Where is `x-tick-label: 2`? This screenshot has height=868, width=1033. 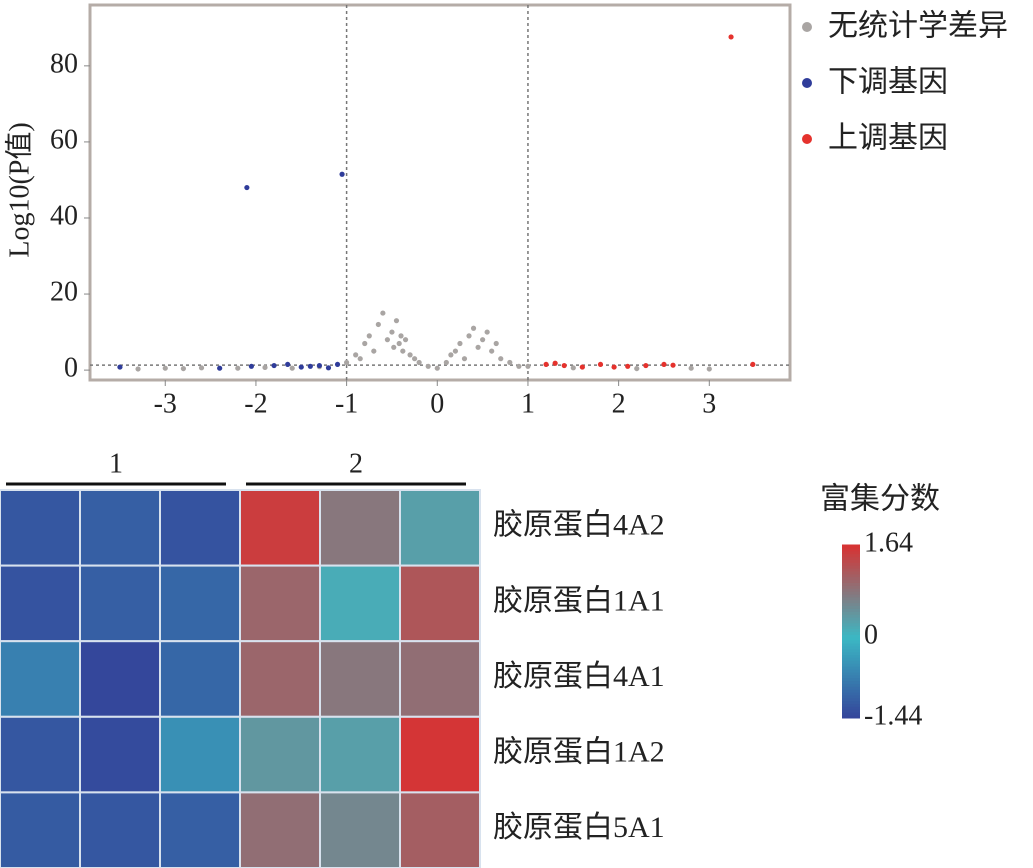 x-tick-label: 2 is located at coordinates (619, 403).